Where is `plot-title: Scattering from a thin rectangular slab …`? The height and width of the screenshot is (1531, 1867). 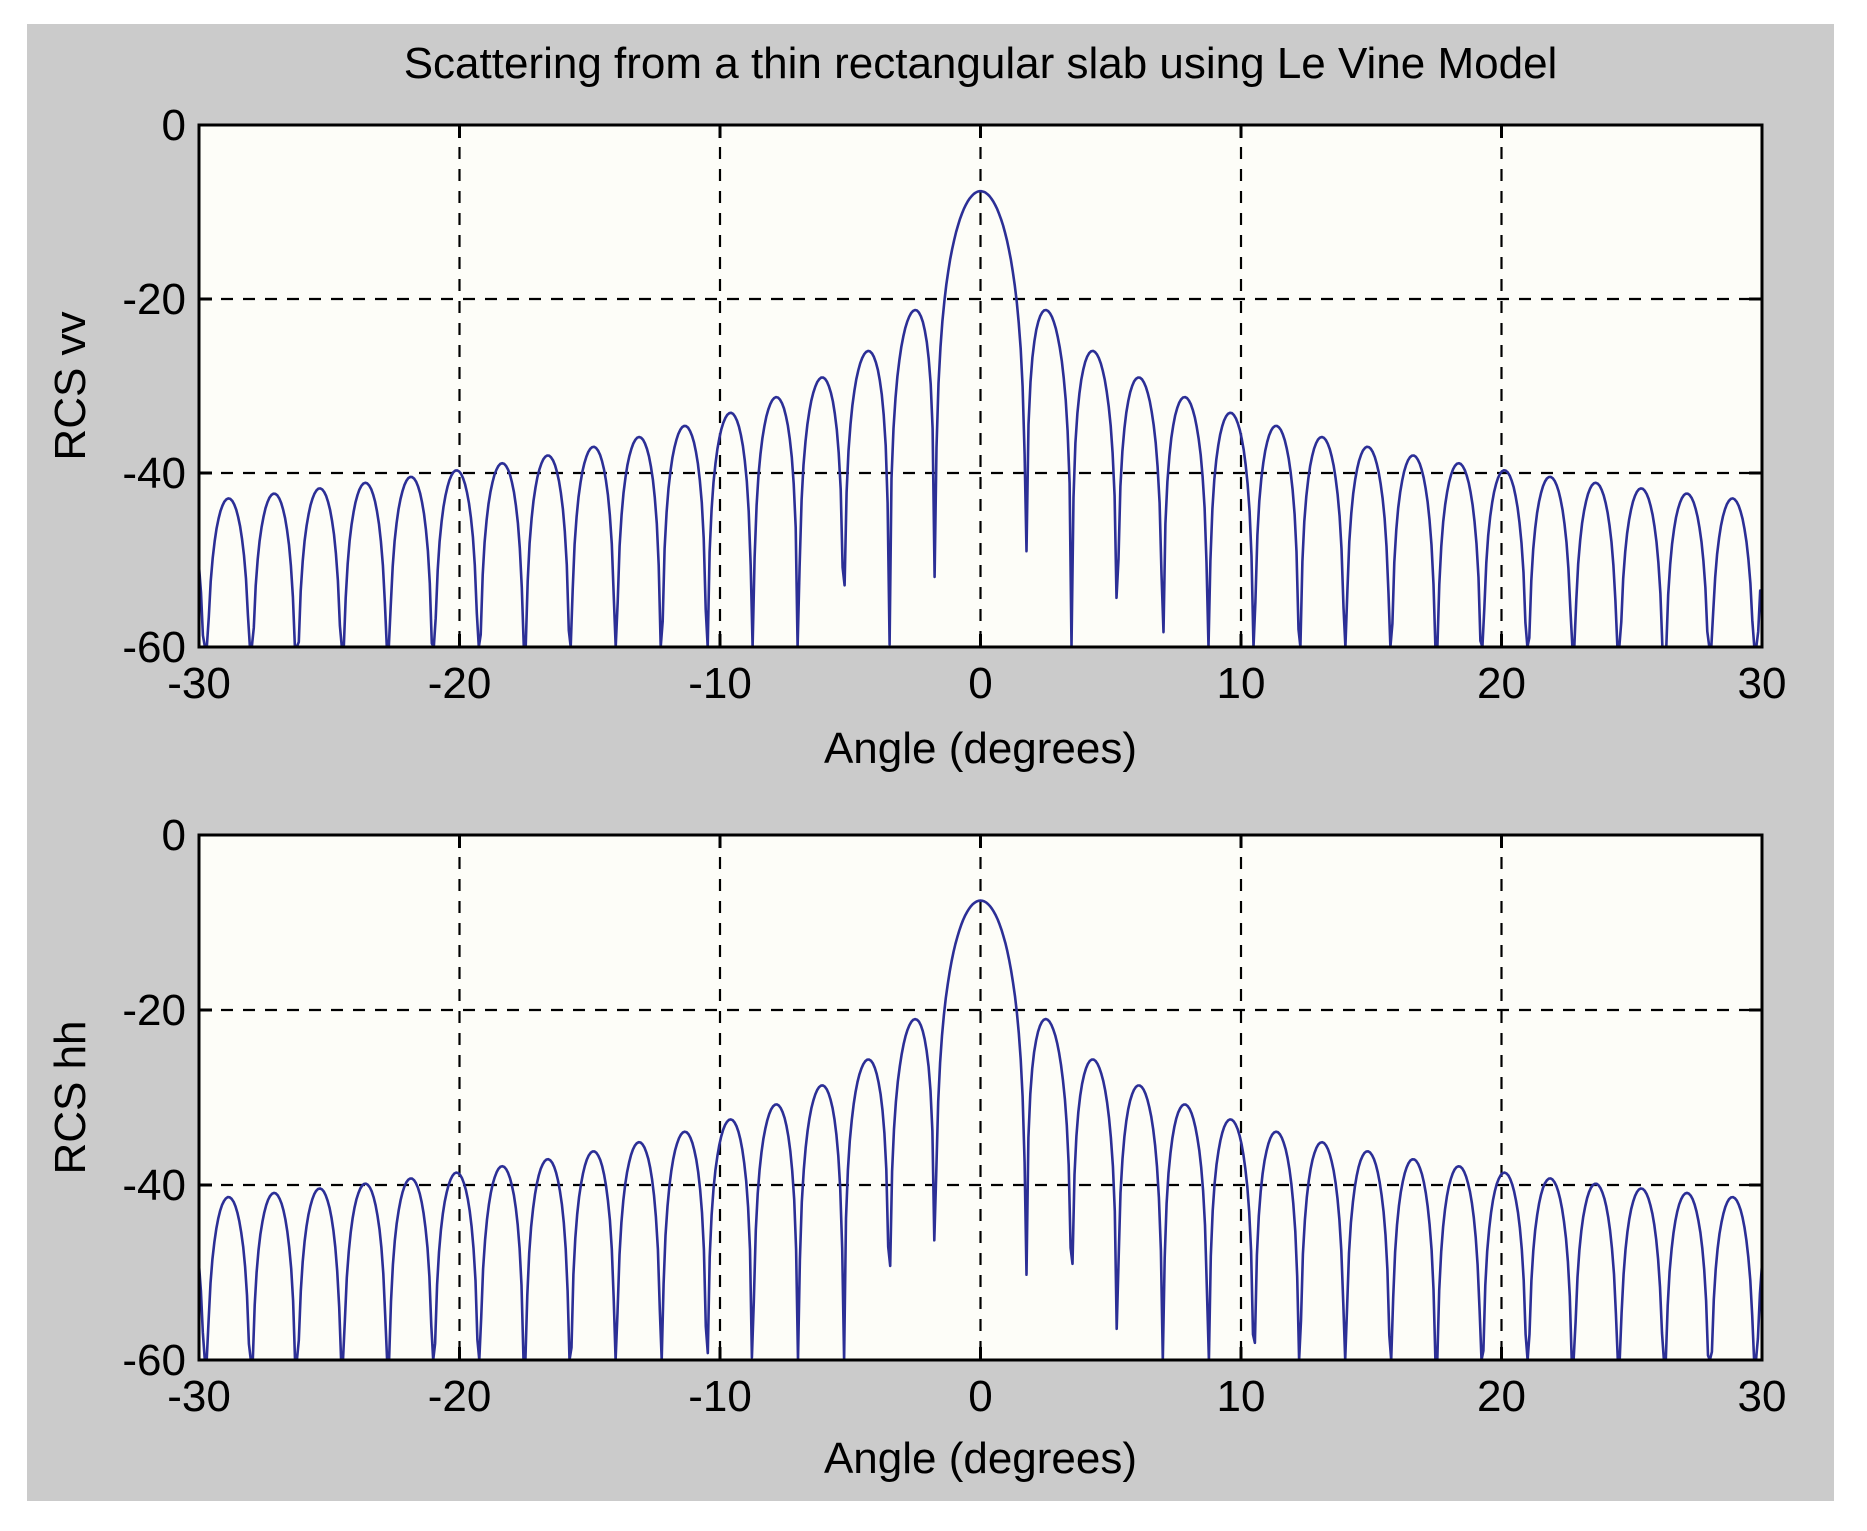
plot-title: Scattering from a thin rectangular slab … is located at coordinates (981, 63).